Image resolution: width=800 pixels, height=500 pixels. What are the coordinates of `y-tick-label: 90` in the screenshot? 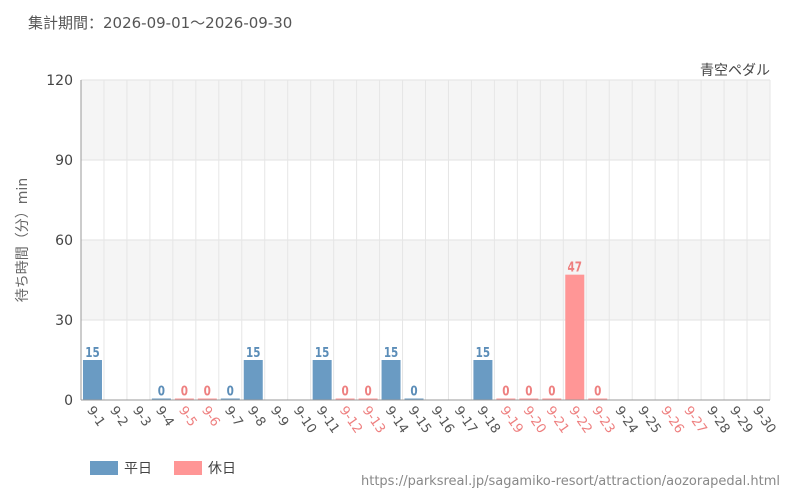 It's located at (64, 161).